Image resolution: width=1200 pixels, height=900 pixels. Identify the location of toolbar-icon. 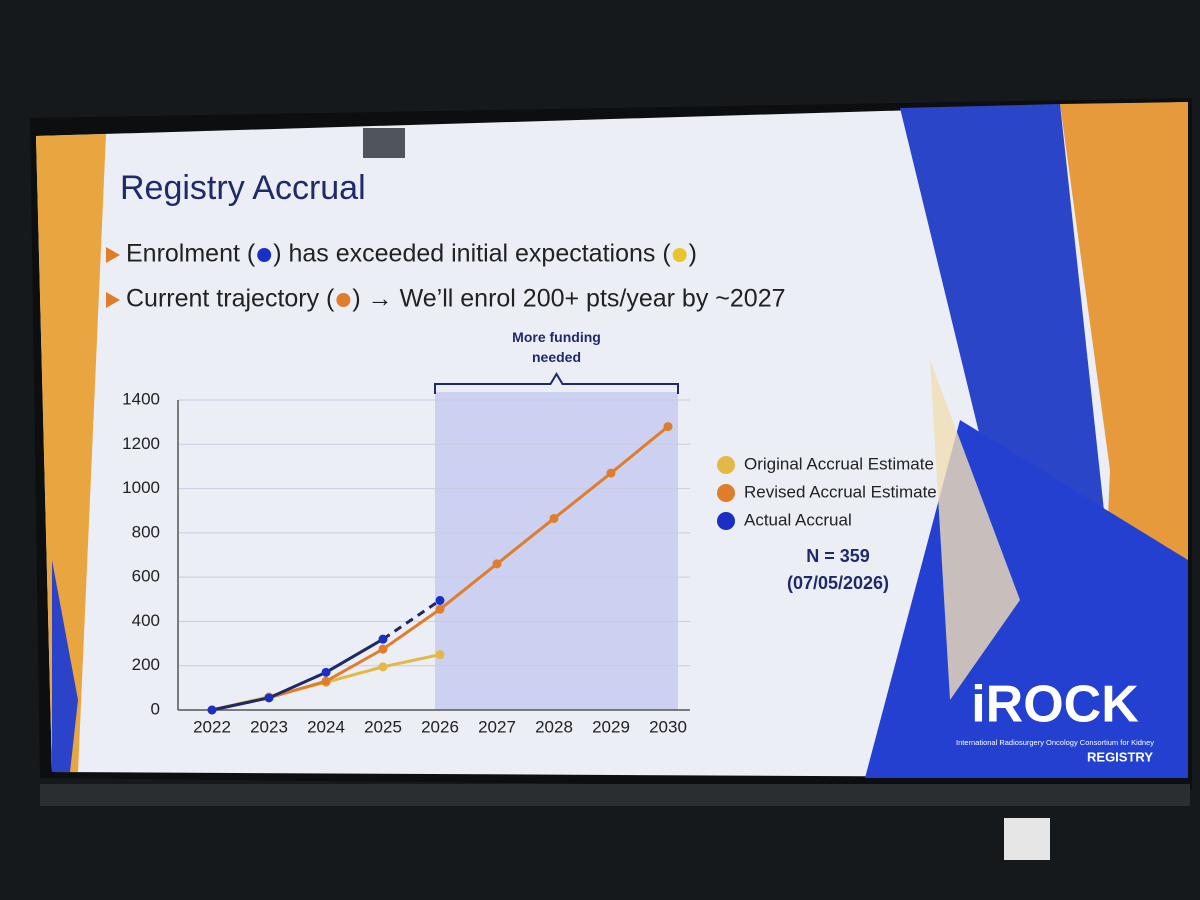
(384, 143).